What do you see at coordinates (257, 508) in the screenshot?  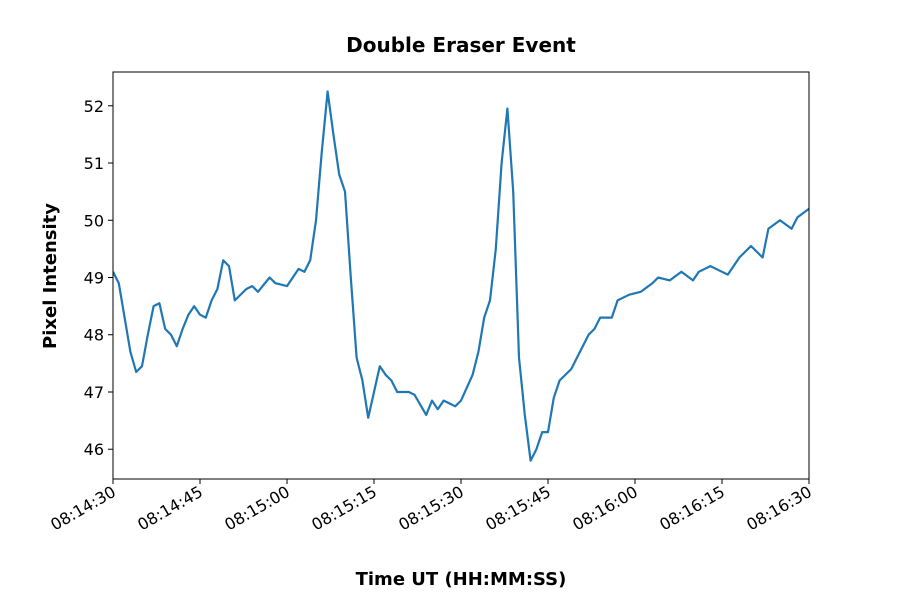 I see `x-tick-label: 08:15:00` at bounding box center [257, 508].